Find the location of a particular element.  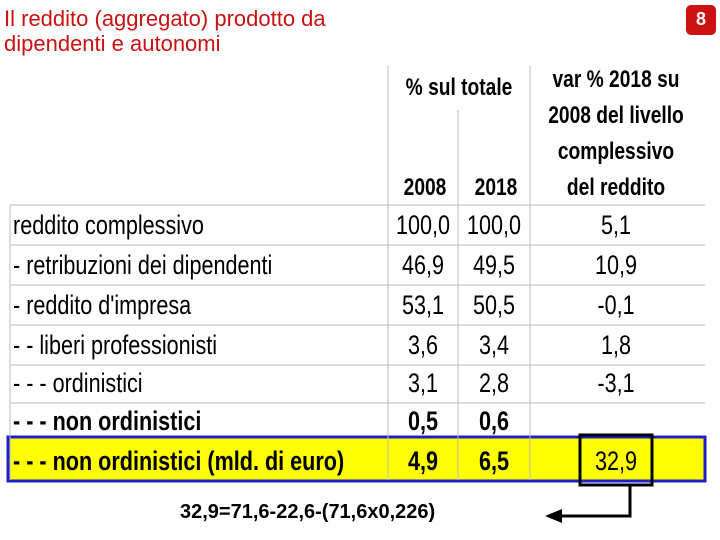

page-badge is located at coordinates (701, 20).